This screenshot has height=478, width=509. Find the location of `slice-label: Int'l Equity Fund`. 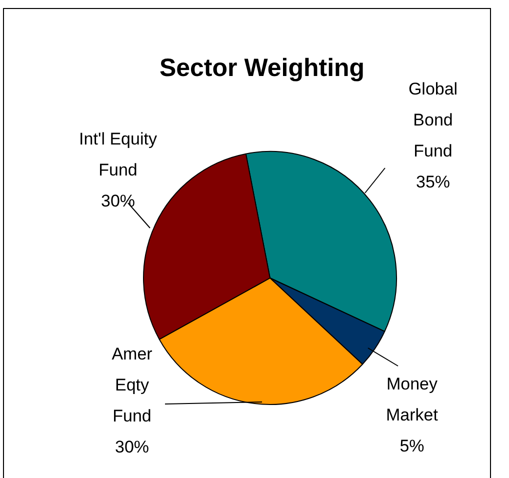

slice-label: Int'l Equity Fund is located at coordinates (118, 155).